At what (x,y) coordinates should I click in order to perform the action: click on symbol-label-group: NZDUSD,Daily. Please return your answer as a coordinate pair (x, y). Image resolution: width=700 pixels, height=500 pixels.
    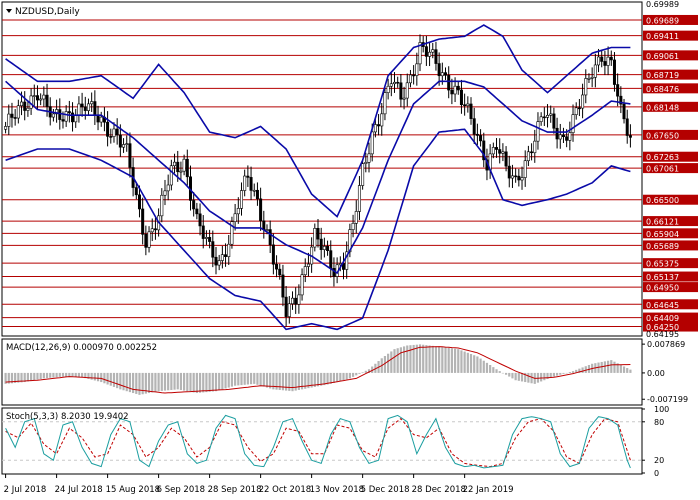
    Looking at the image, I should click on (43, 12).